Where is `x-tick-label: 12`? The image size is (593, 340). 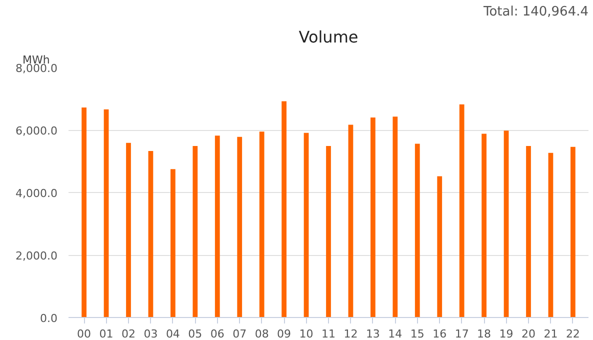
x-tick-label: 12 is located at coordinates (351, 334).